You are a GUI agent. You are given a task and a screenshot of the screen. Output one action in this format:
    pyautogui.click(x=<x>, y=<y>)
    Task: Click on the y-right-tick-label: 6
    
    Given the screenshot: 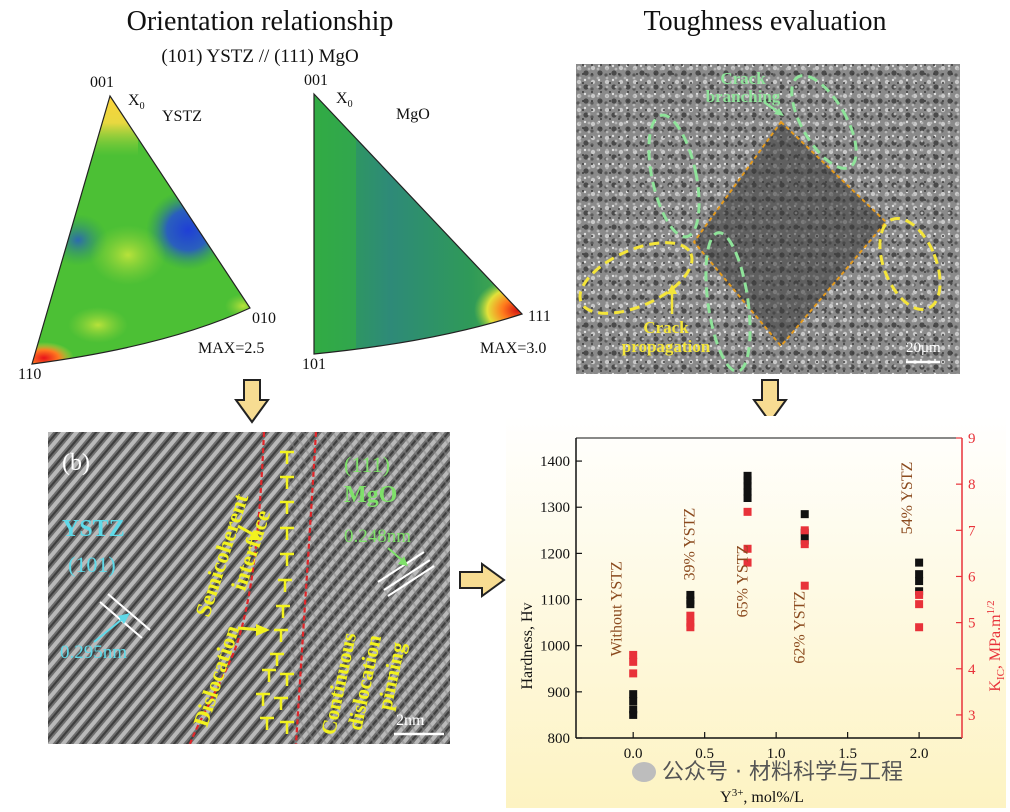 What is the action you would take?
    pyautogui.click(x=972, y=577)
    